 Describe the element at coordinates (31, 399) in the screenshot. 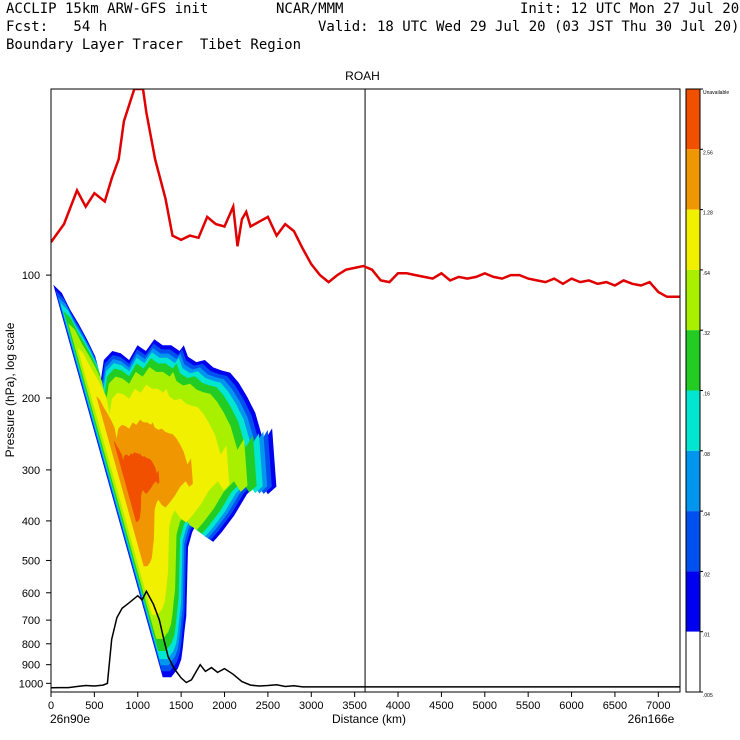

I see `y-tick-label: 200` at that location.